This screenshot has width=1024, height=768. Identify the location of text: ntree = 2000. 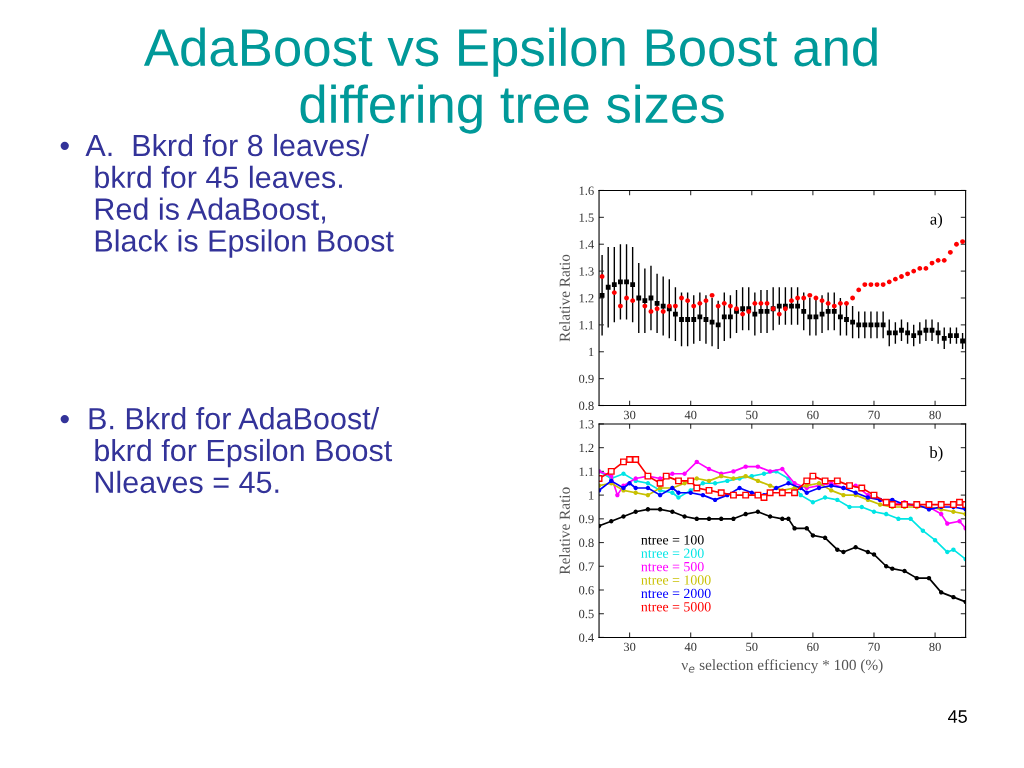
(676, 593).